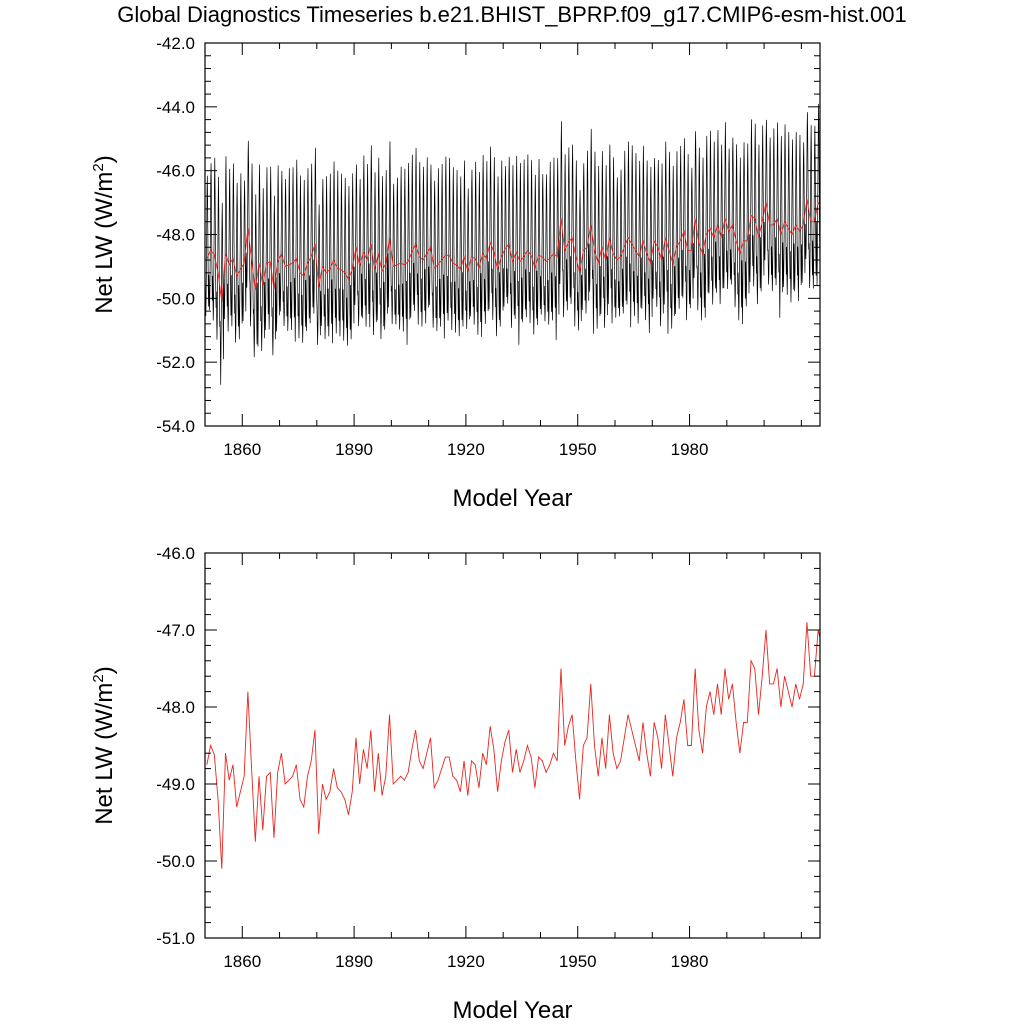 The height and width of the screenshot is (1024, 1024). I want to click on top-y-axis-title: Net LW (W/m2), so click(104, 234).